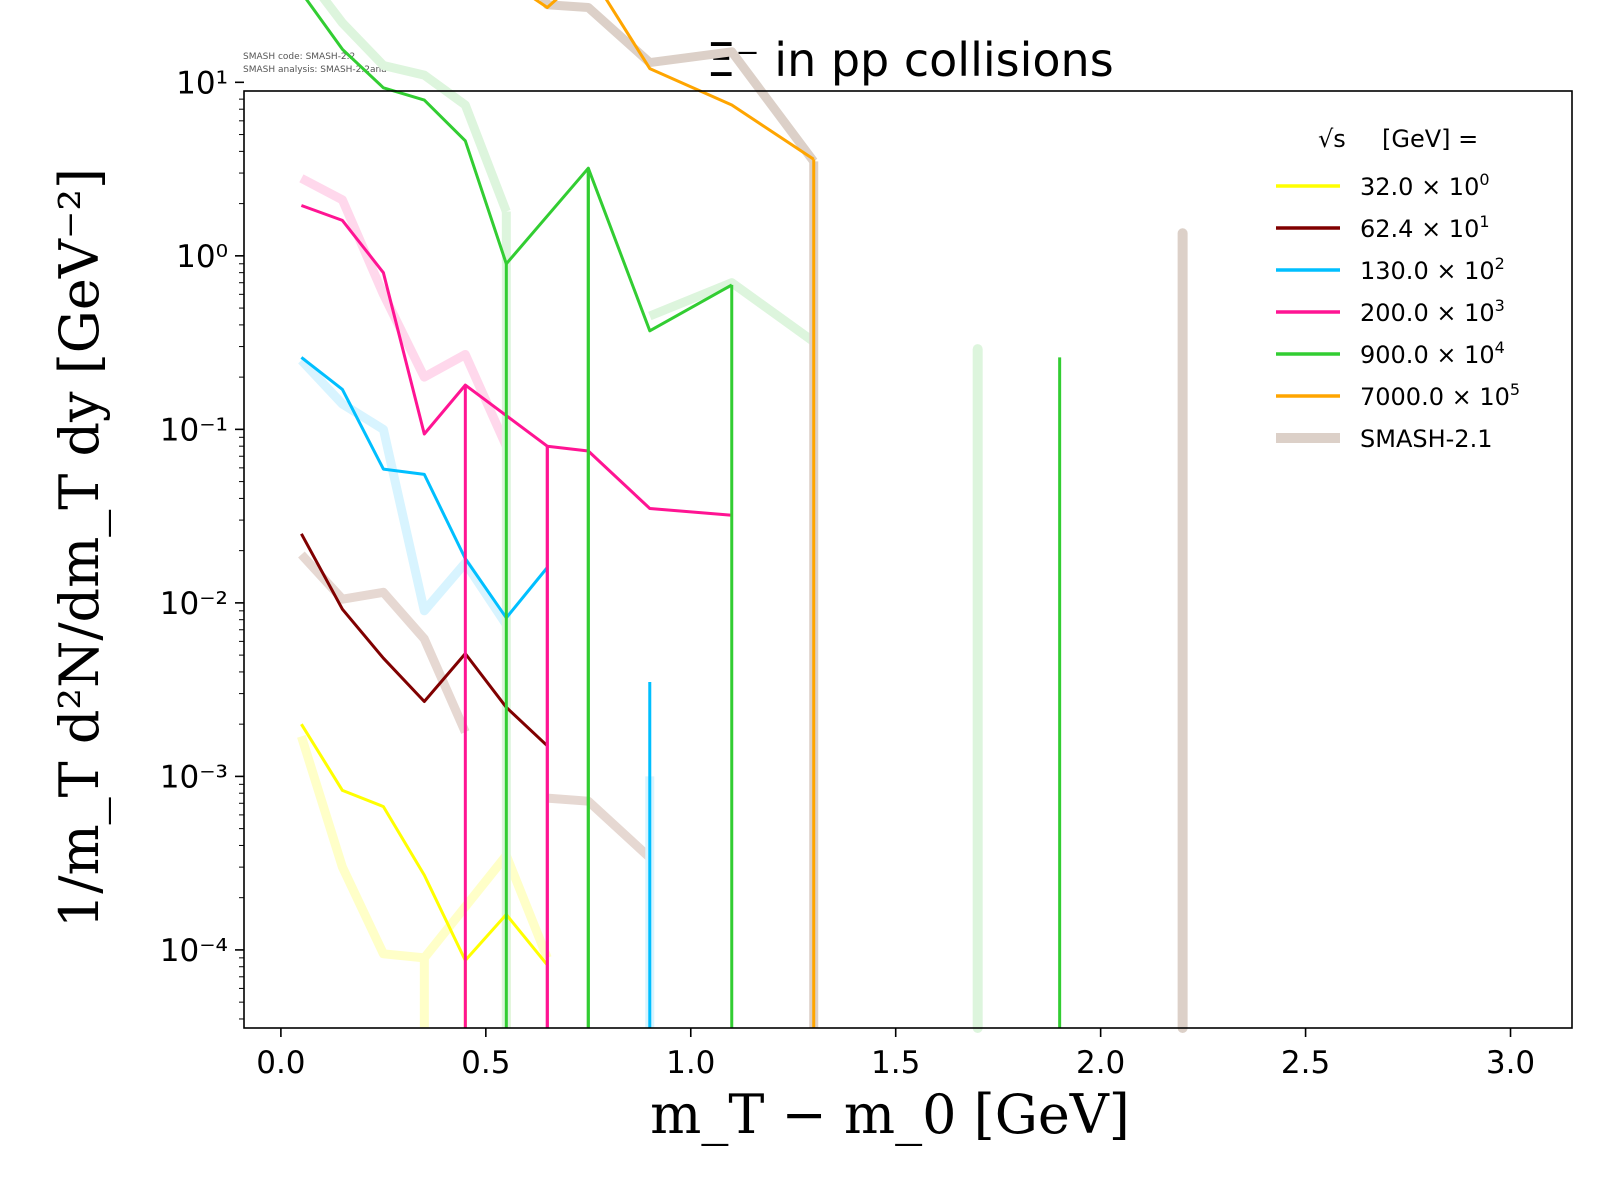  I want to click on x-tick-label: 1.5, so click(895, 1063).